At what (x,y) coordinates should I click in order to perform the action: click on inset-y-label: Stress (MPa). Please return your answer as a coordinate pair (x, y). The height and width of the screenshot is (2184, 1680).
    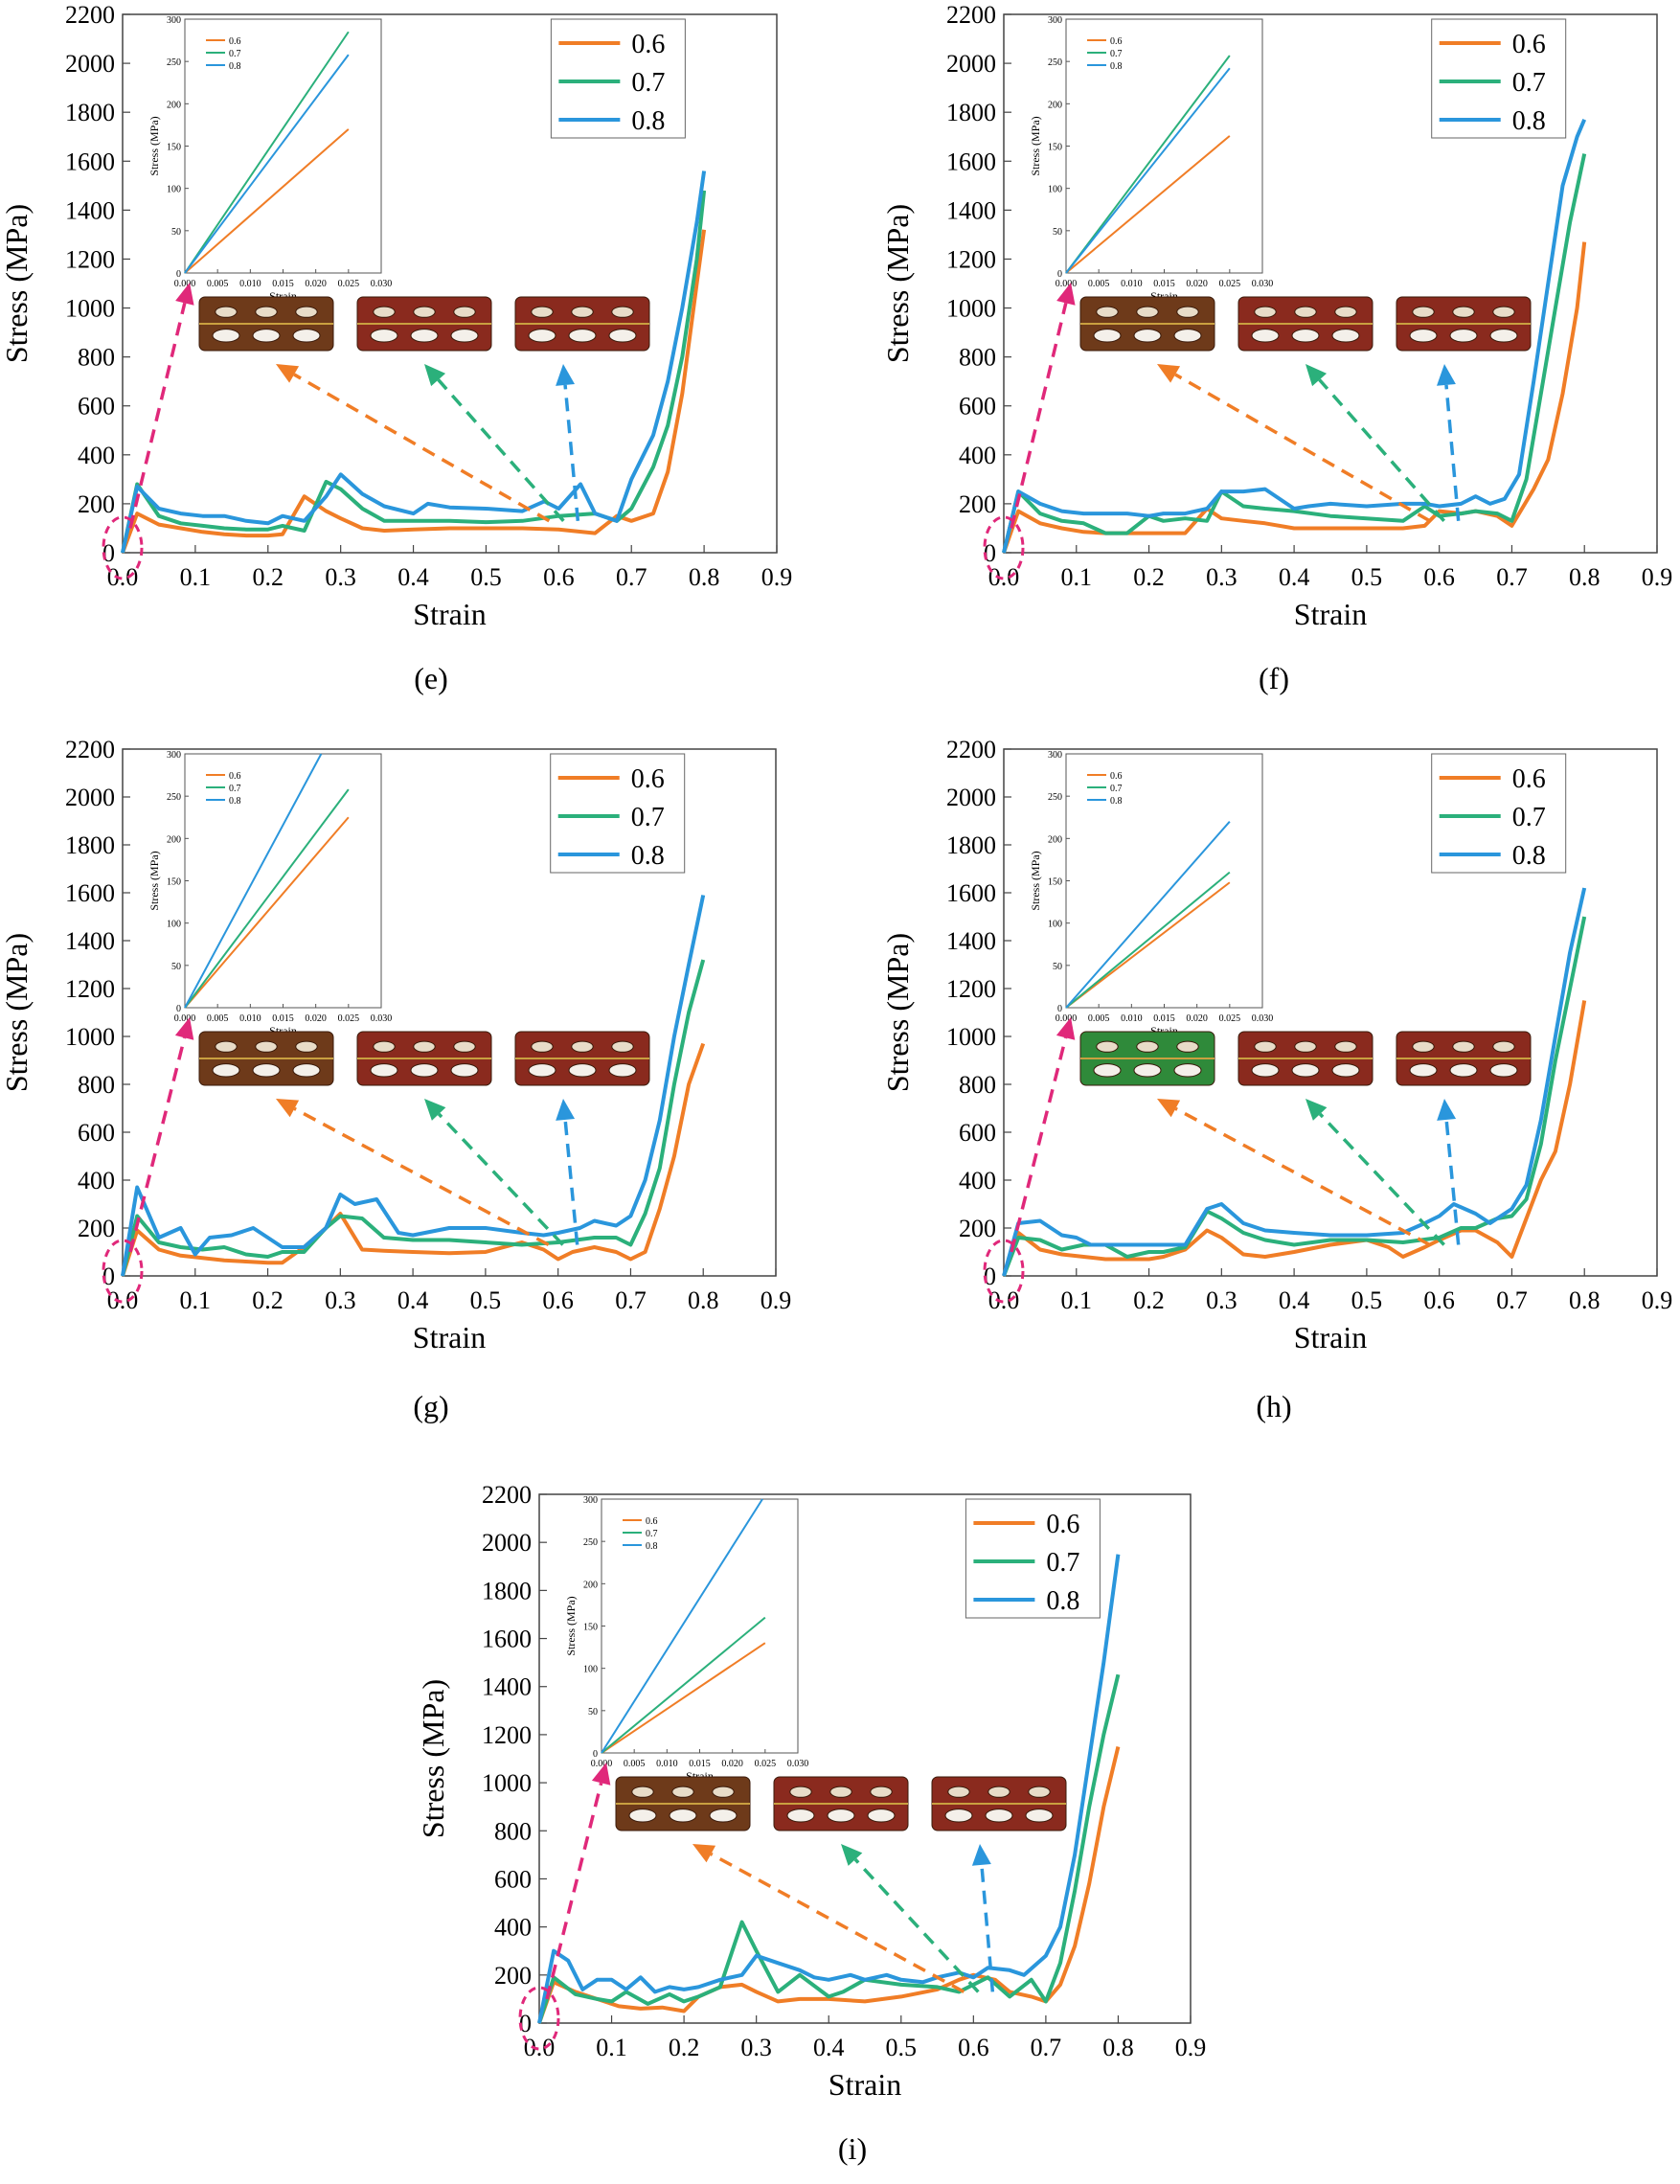
    Looking at the image, I should click on (155, 881).